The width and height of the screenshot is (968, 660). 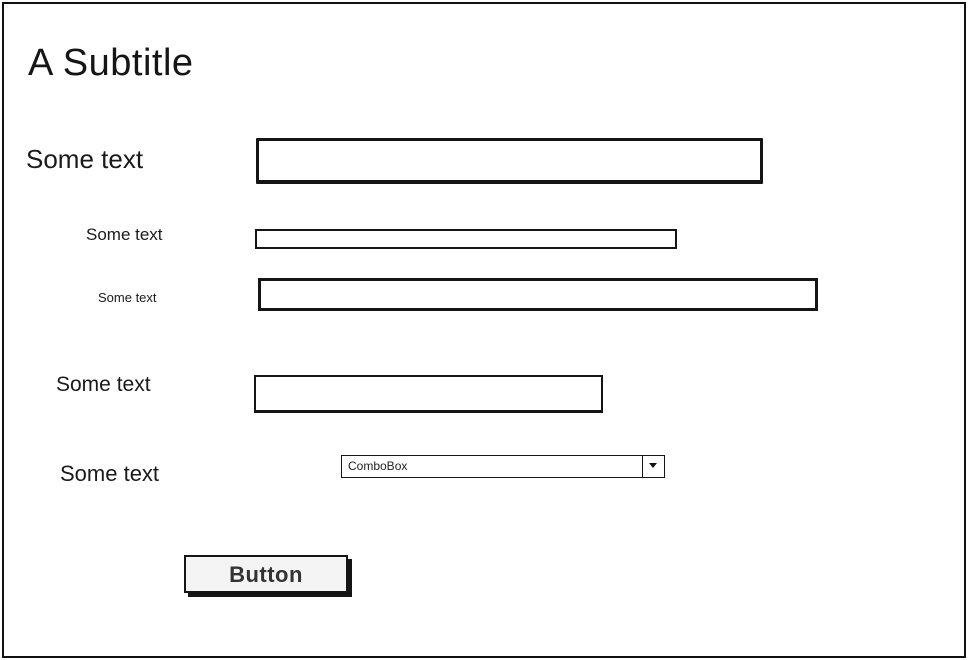 I want to click on field-label-2: Some text, so click(x=124, y=234).